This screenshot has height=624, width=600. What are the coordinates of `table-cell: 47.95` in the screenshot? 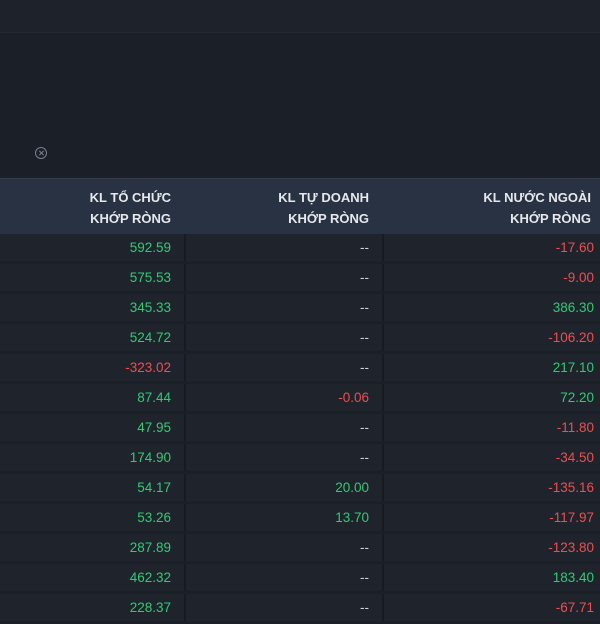 It's located at (154, 427).